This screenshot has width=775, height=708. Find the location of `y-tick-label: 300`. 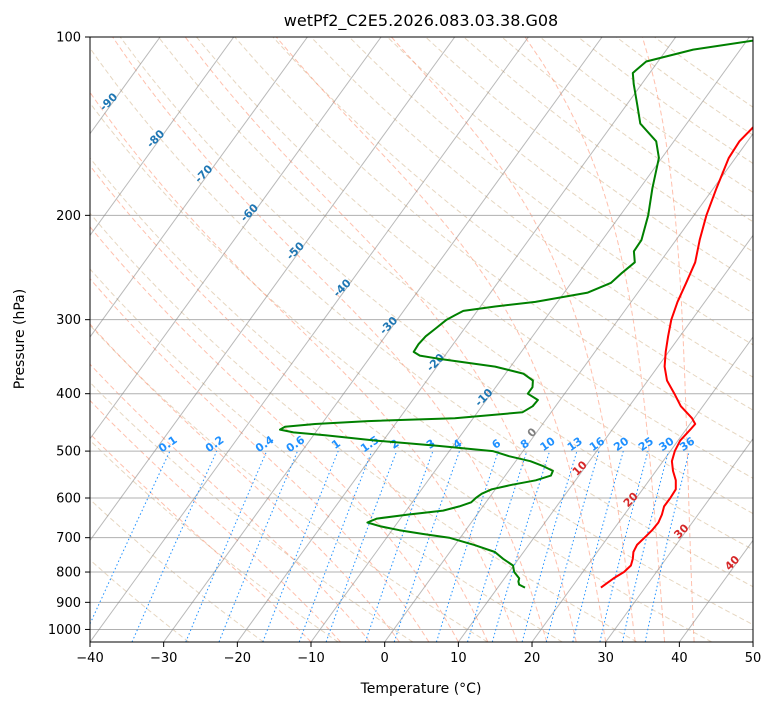

y-tick-label: 300 is located at coordinates (68, 320).